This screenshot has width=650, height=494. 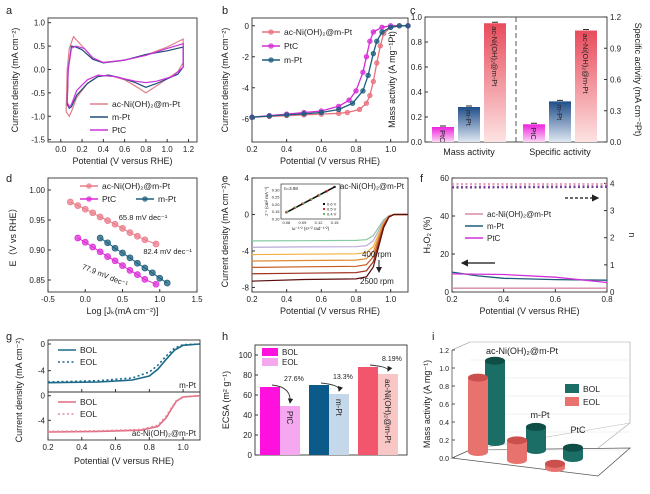 I want to click on y-tick-label: 0.95, so click(x=37, y=220).